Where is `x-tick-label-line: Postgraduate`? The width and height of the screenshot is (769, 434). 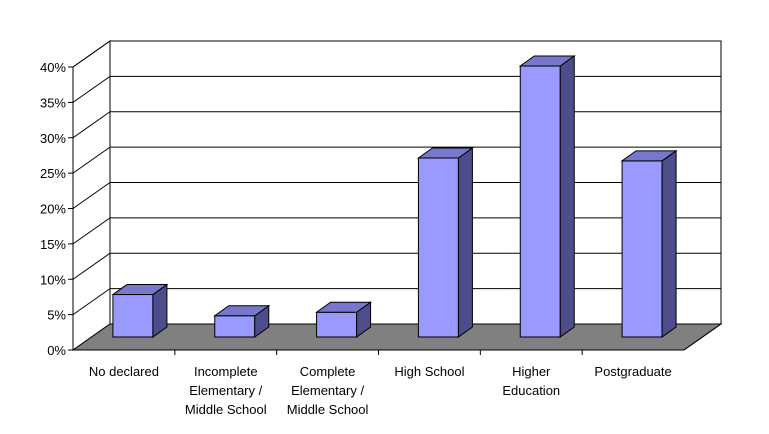 x-tick-label-line: Postgraduate is located at coordinates (632, 371).